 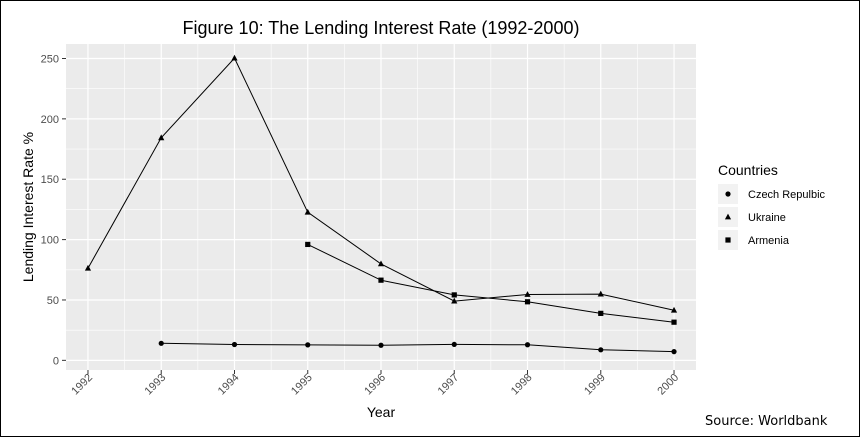 What do you see at coordinates (728, 216) in the screenshot?
I see `legend-marker-ukraine` at bounding box center [728, 216].